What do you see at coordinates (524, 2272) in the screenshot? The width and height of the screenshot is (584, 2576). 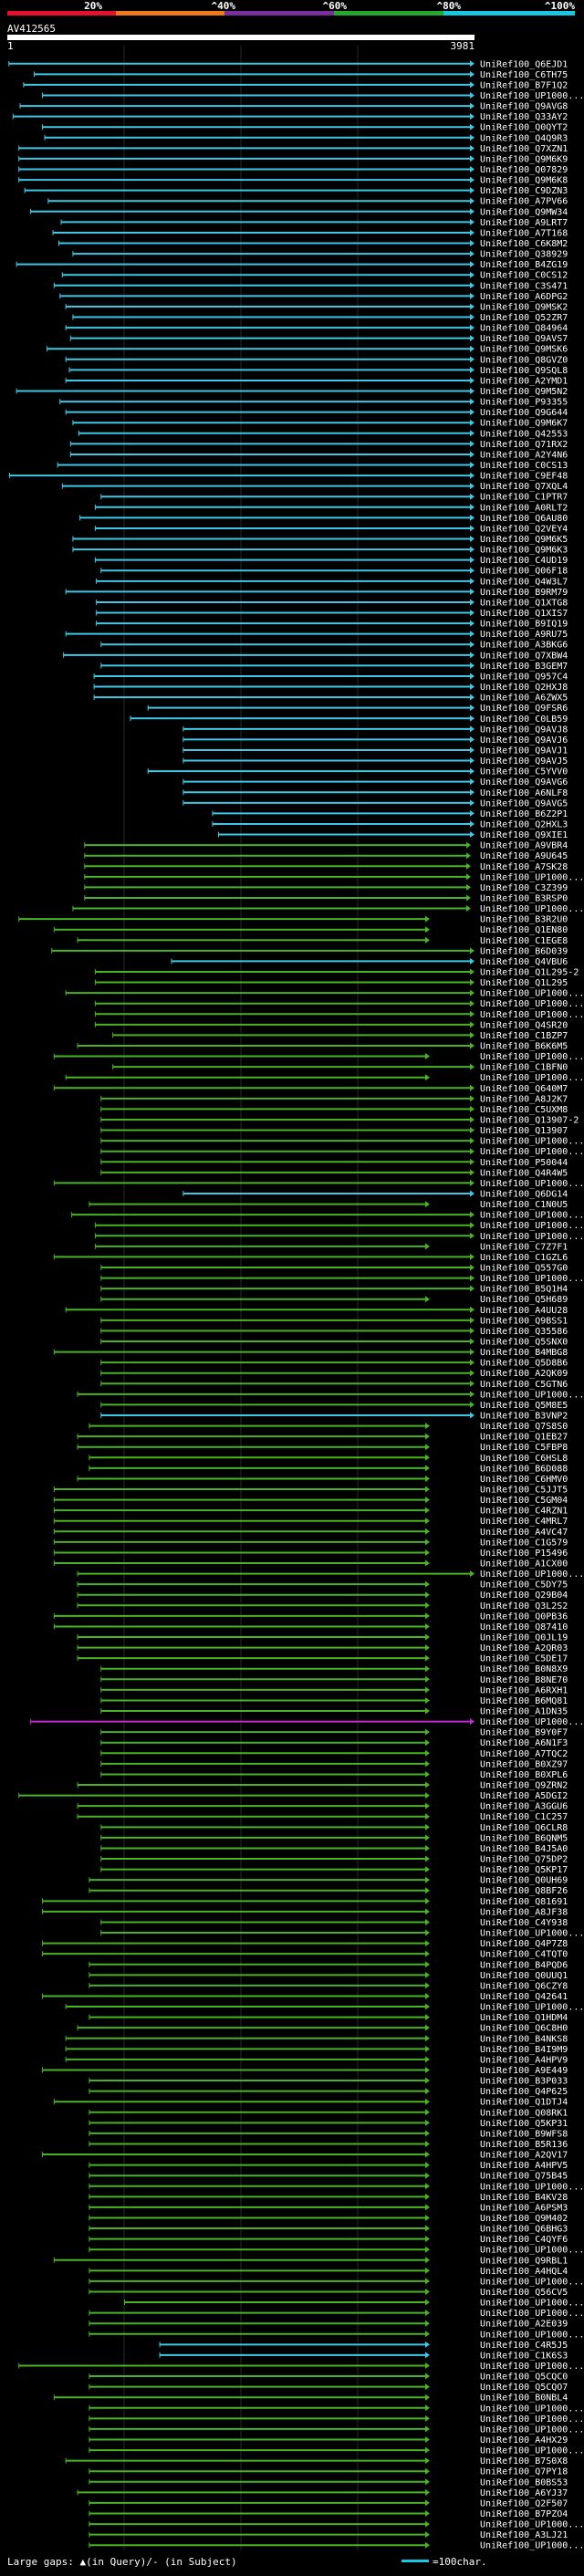 I see `hit-label: UniRef100_A4HQL4` at bounding box center [524, 2272].